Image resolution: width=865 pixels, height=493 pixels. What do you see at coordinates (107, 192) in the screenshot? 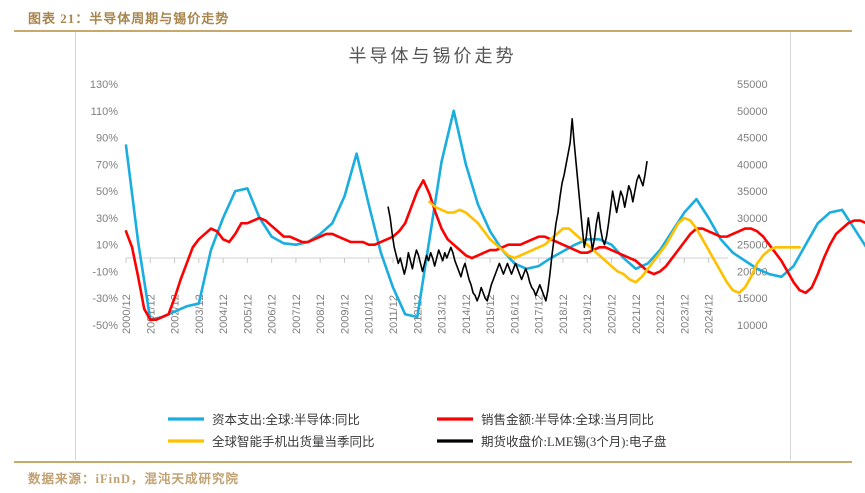
I see `y-axis-left-tick: 50%` at bounding box center [107, 192].